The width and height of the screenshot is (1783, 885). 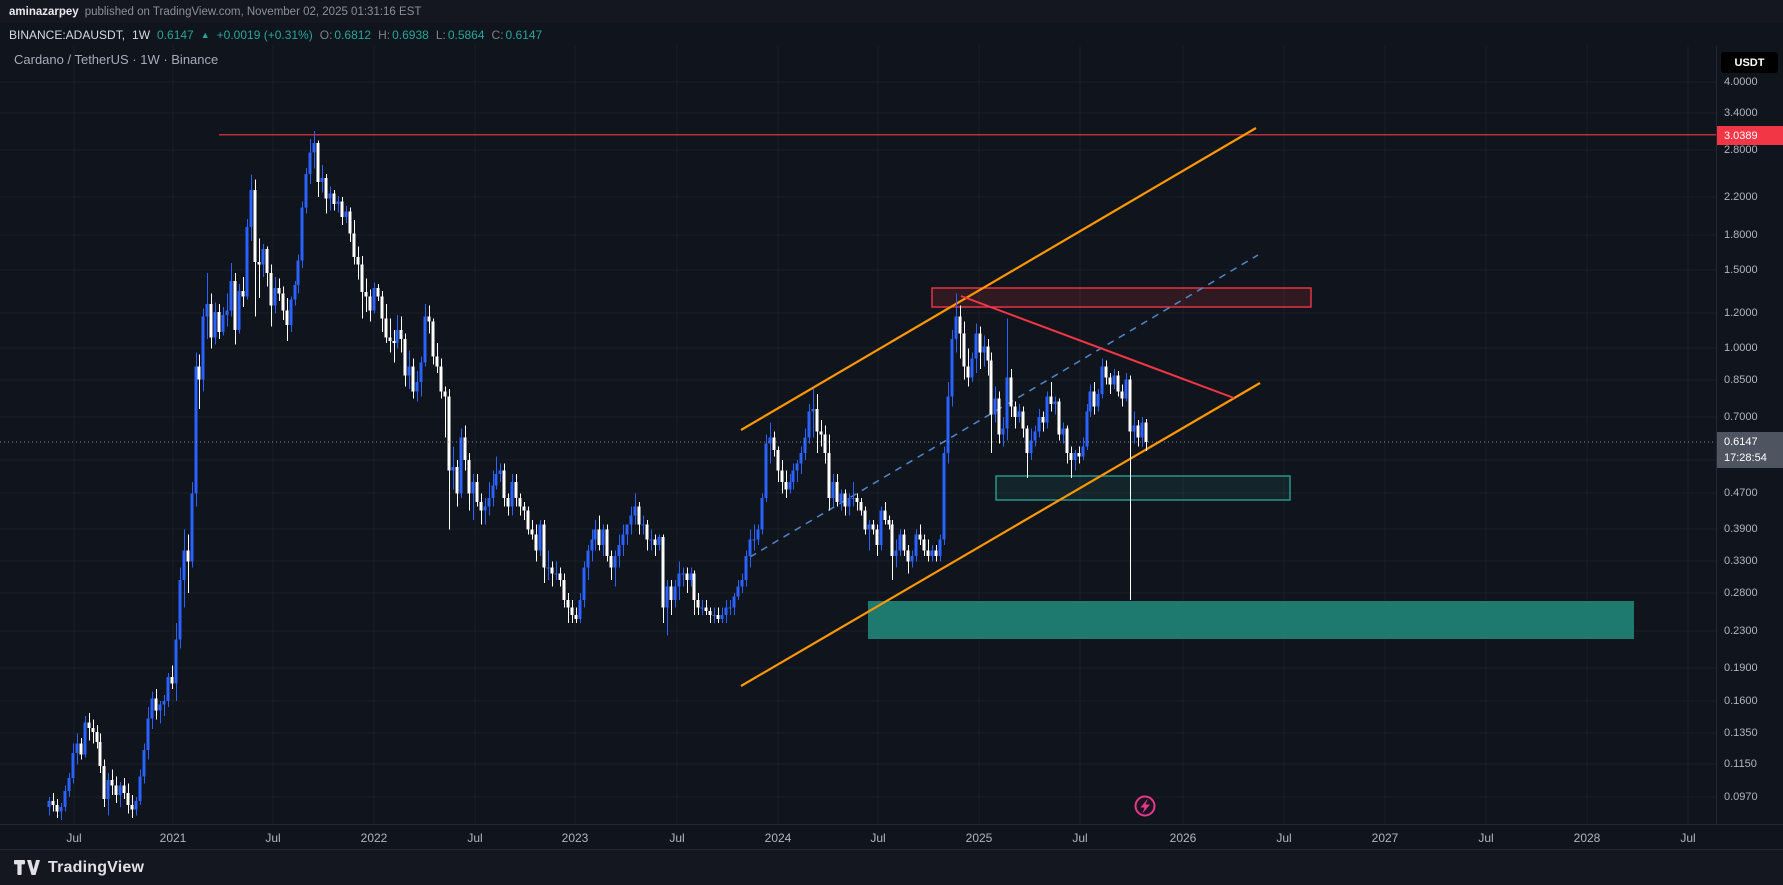 What do you see at coordinates (1587, 837) in the screenshot?
I see `time-tick-label: 2028` at bounding box center [1587, 837].